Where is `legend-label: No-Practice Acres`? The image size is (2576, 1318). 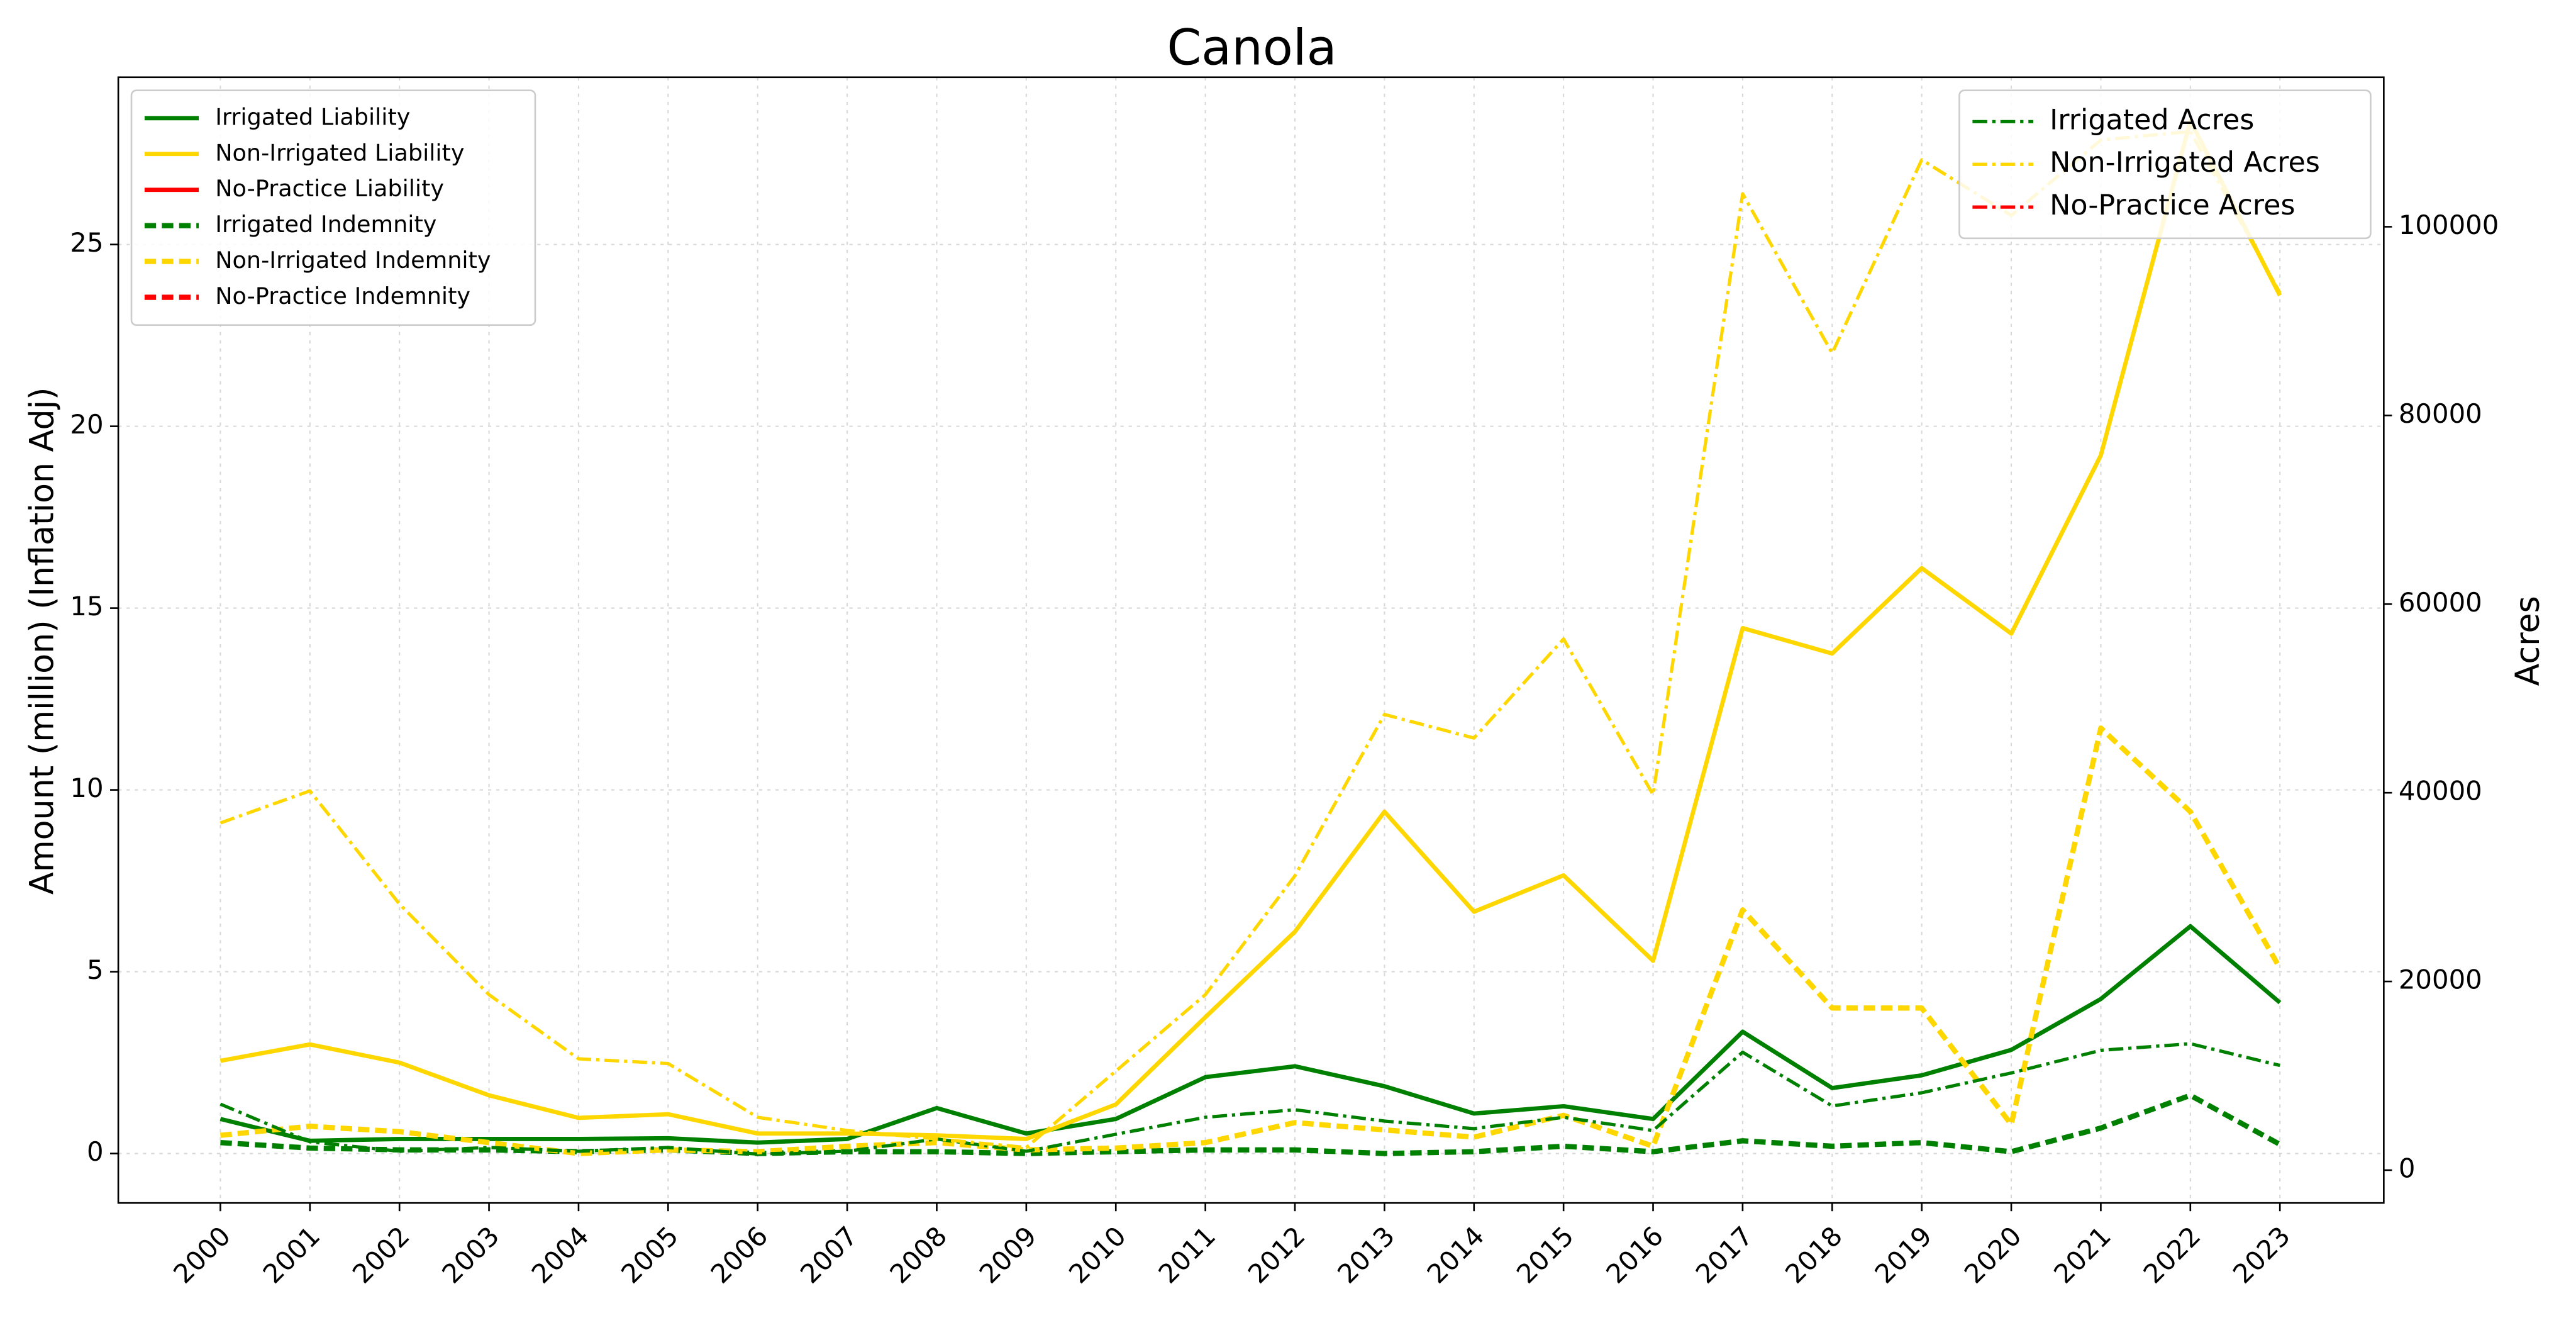 legend-label: No-Practice Acres is located at coordinates (2172, 205).